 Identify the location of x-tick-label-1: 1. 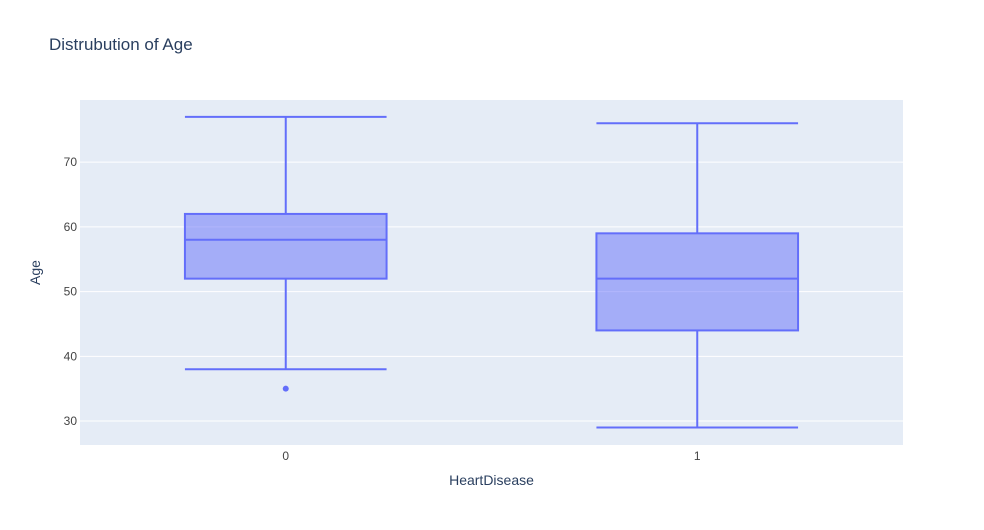
(697, 456).